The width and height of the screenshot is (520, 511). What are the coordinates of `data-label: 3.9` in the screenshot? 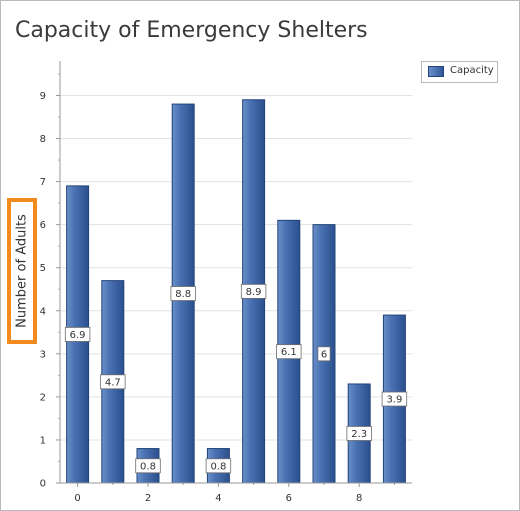 It's located at (394, 400).